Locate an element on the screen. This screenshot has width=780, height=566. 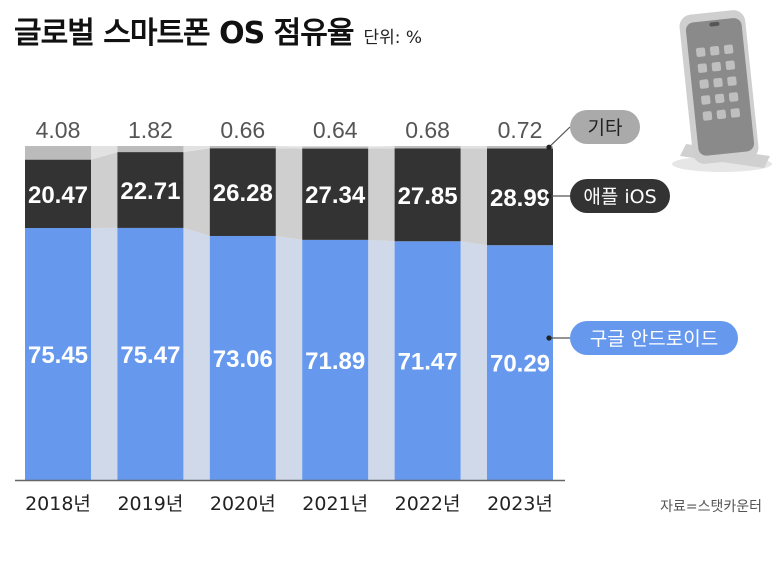
data-label: 0.64 is located at coordinates (335, 130).